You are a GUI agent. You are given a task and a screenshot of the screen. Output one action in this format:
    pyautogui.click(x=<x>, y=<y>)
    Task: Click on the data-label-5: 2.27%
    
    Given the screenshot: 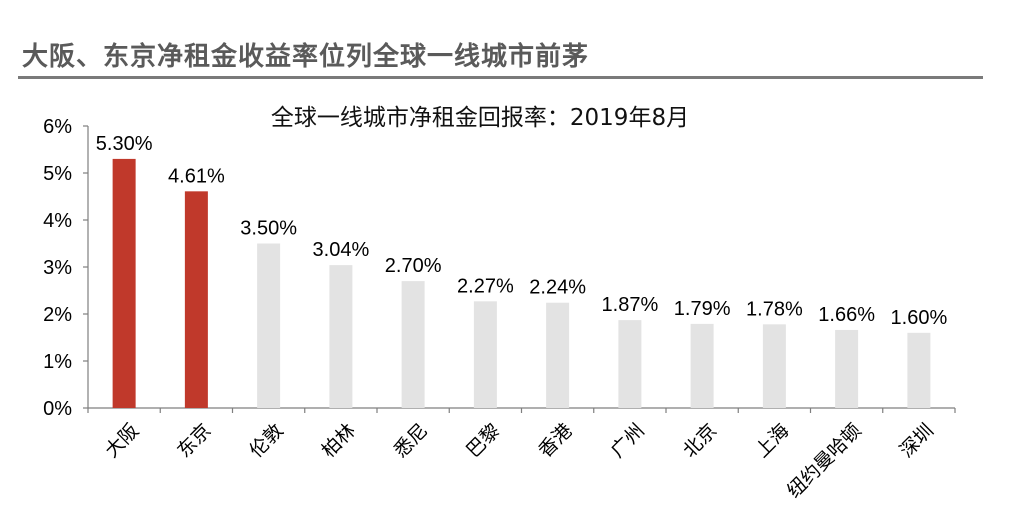 What is the action you would take?
    pyautogui.click(x=485, y=286)
    